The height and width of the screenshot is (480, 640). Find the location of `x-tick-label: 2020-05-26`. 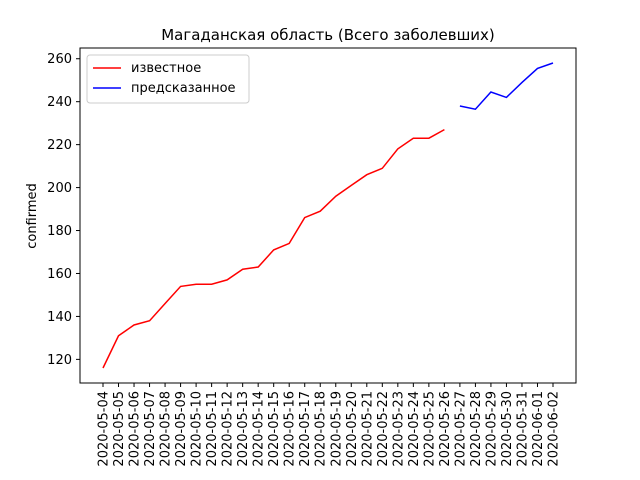

x-tick-label: 2020-05-26 is located at coordinates (445, 429).